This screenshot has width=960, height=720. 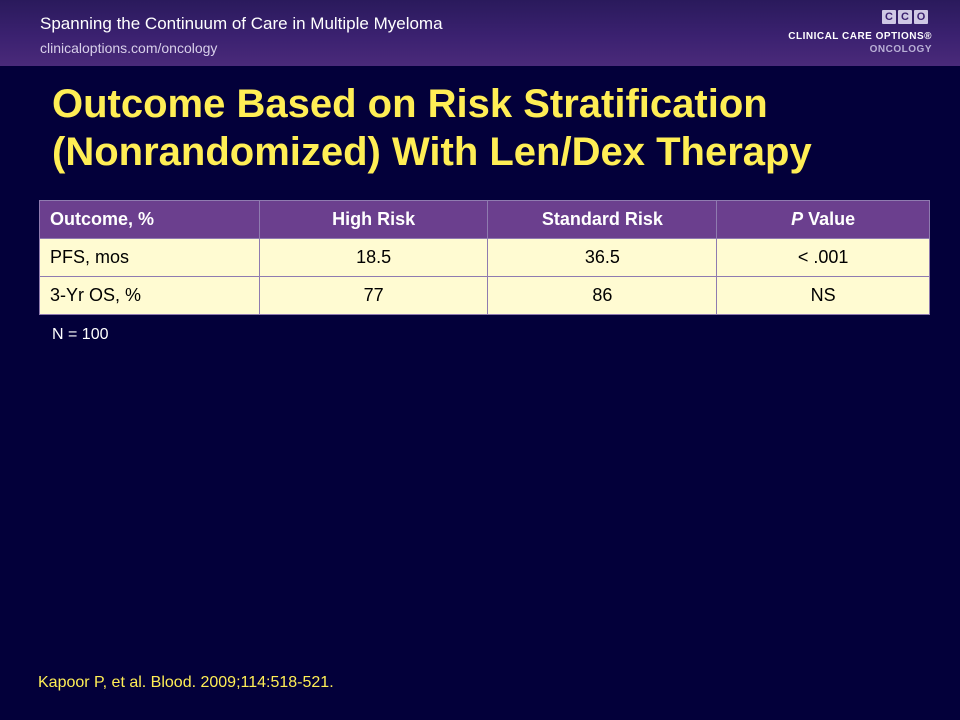 I want to click on header-high-risk: High Risk, so click(x=373, y=219).